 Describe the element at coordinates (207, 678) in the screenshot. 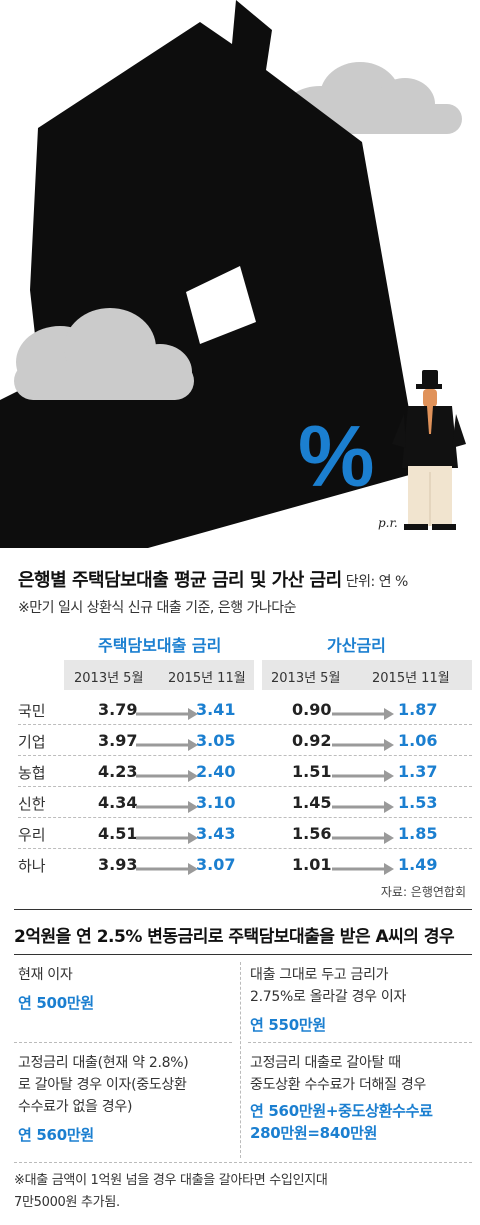

I see `col-header-loan-2015: 2015년 11월` at that location.